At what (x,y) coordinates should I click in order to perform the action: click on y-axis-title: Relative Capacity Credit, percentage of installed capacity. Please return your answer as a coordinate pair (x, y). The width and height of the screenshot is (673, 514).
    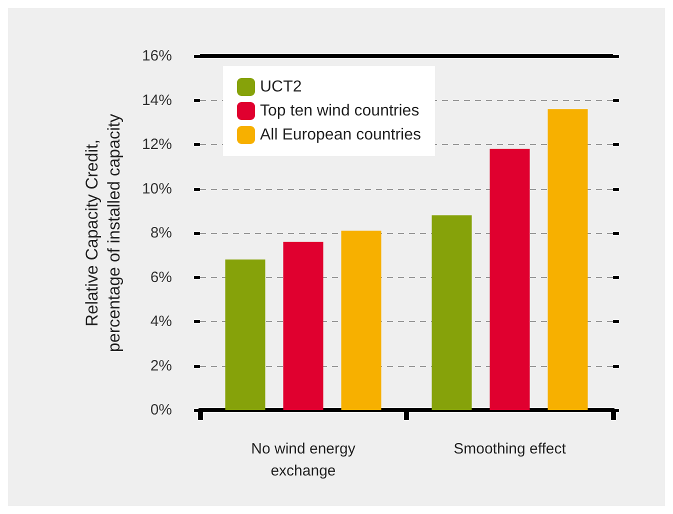
    Looking at the image, I should click on (103, 232).